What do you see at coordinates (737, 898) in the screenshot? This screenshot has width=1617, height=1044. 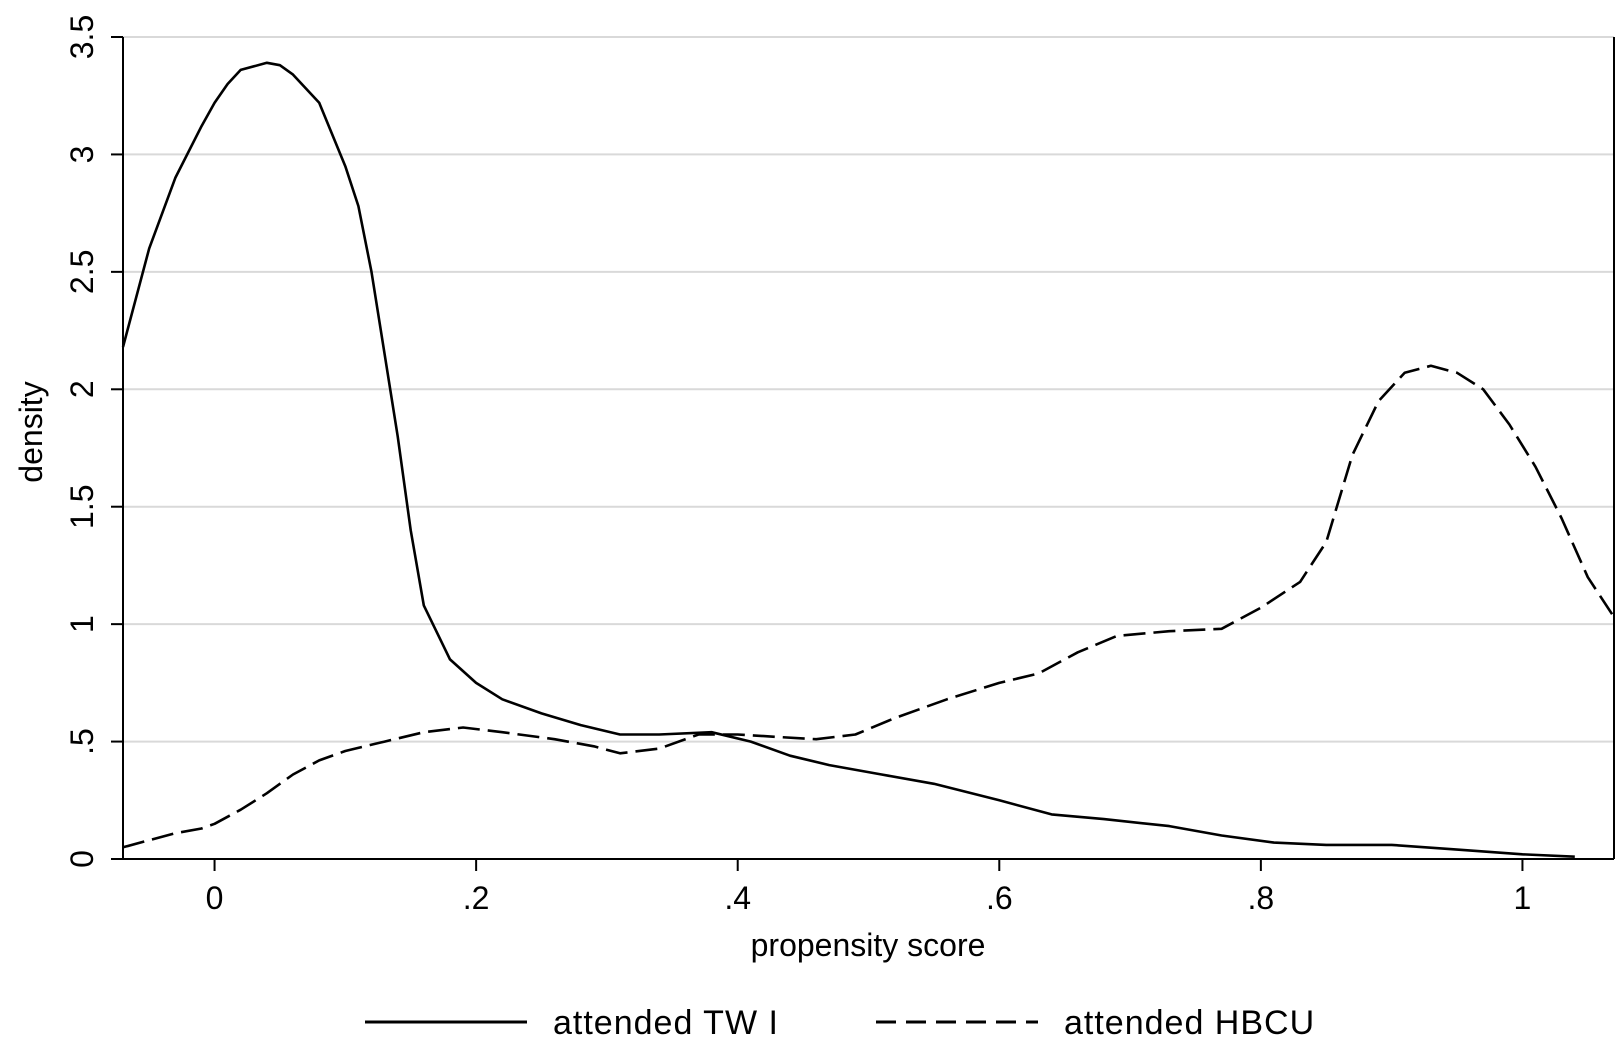 I see `x-tick-label-2: .4` at bounding box center [737, 898].